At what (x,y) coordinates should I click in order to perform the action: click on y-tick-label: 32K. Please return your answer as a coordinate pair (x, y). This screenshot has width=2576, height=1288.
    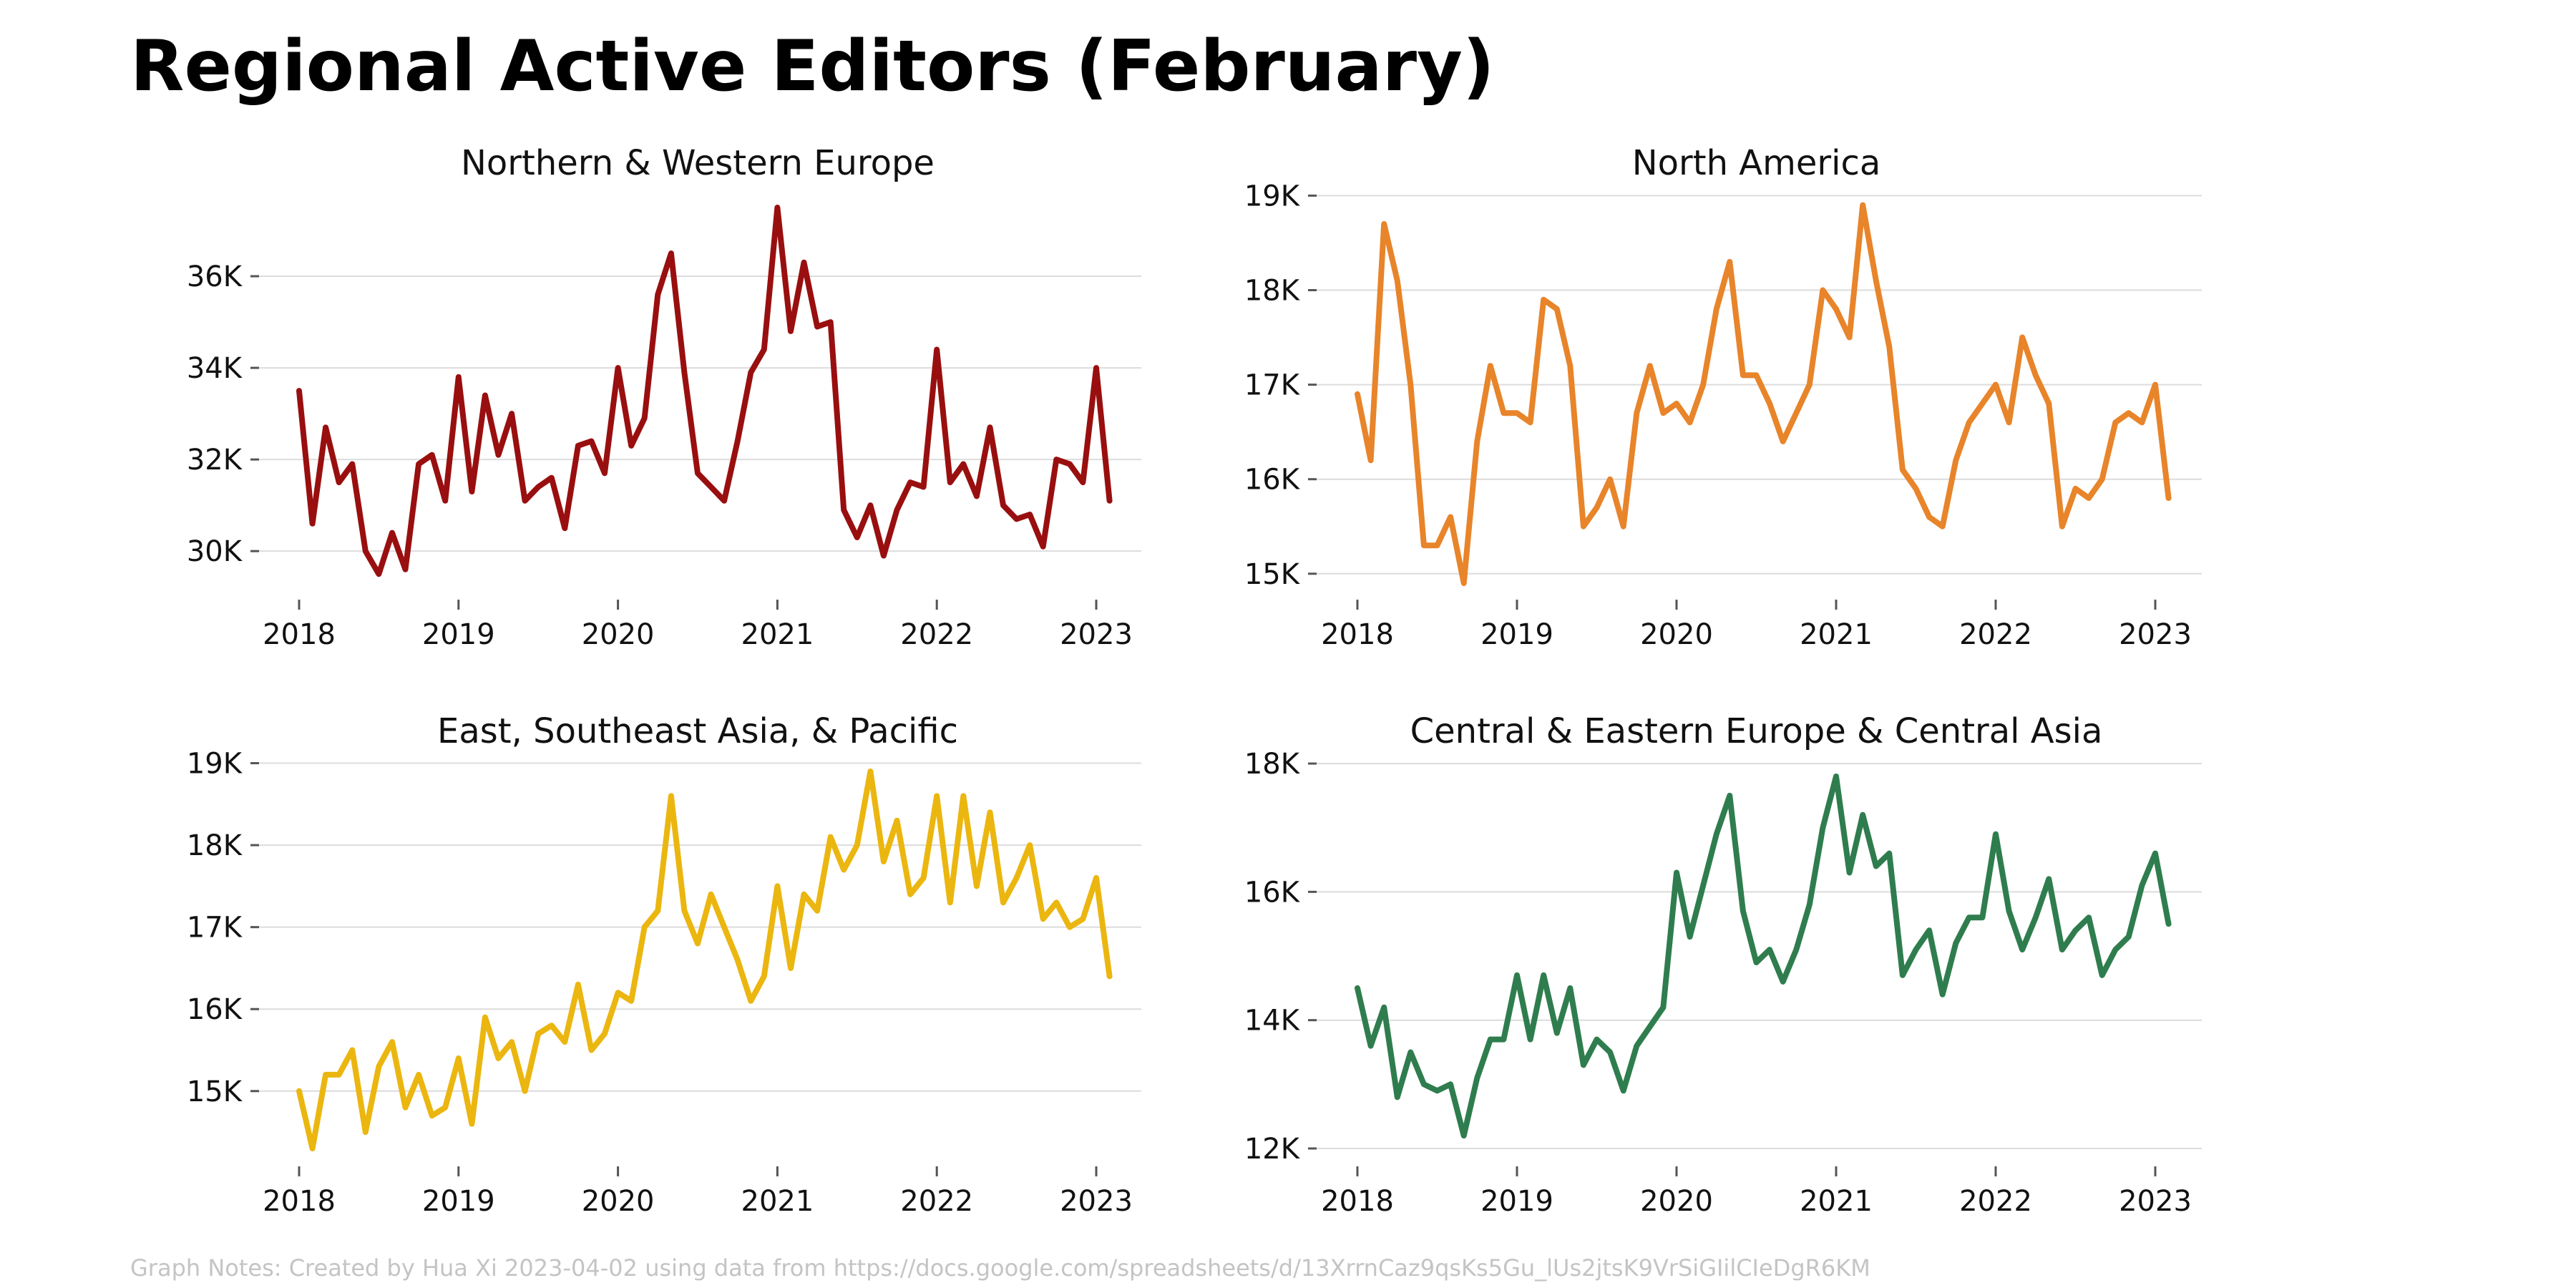
    Looking at the image, I should click on (215, 460).